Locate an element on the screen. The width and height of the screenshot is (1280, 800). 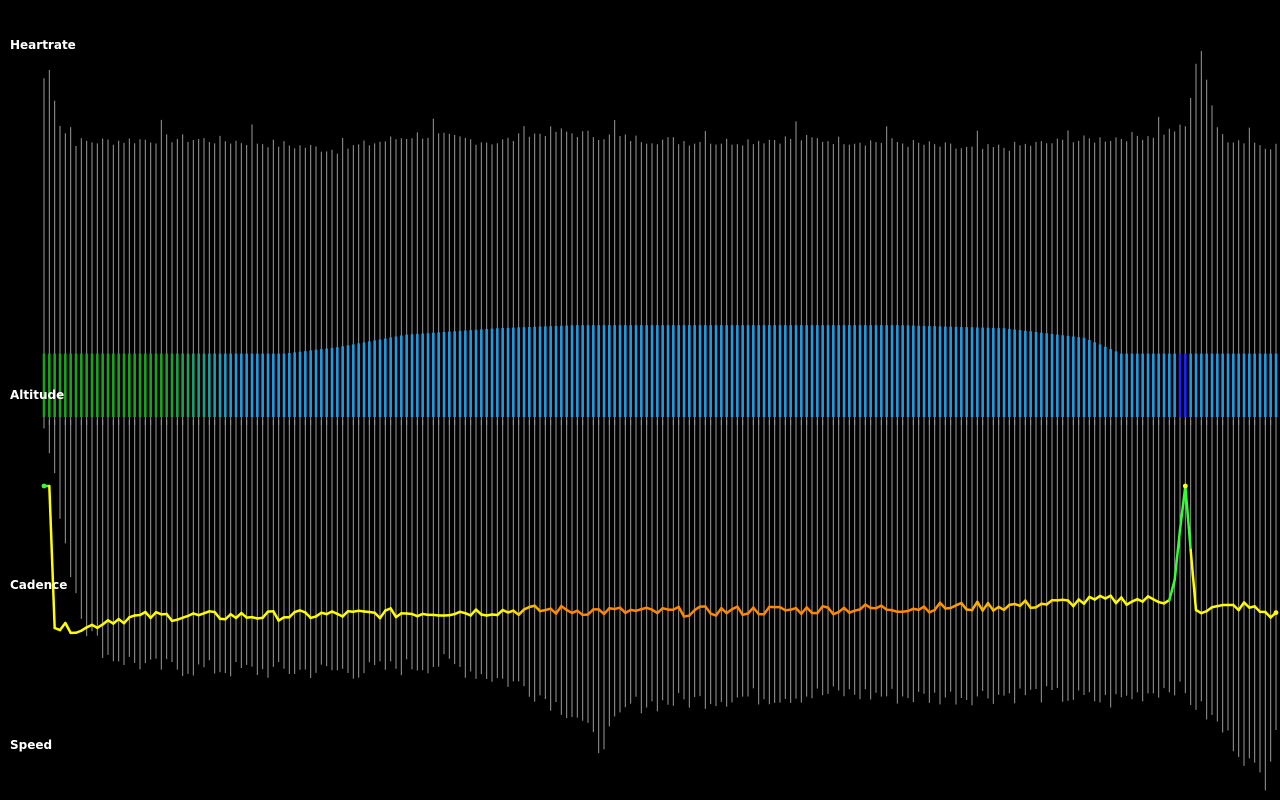
cadence-label: Cadence is located at coordinates (39, 585).